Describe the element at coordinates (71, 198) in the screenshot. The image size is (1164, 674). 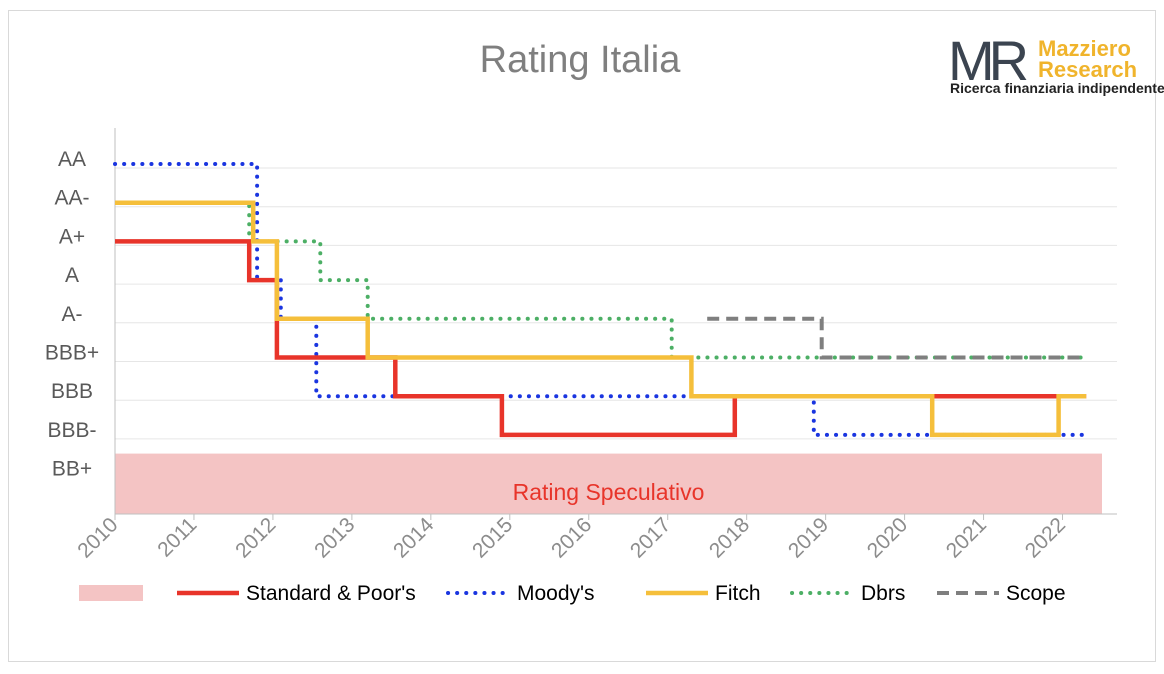
I see `y-tick-label: AA-` at that location.